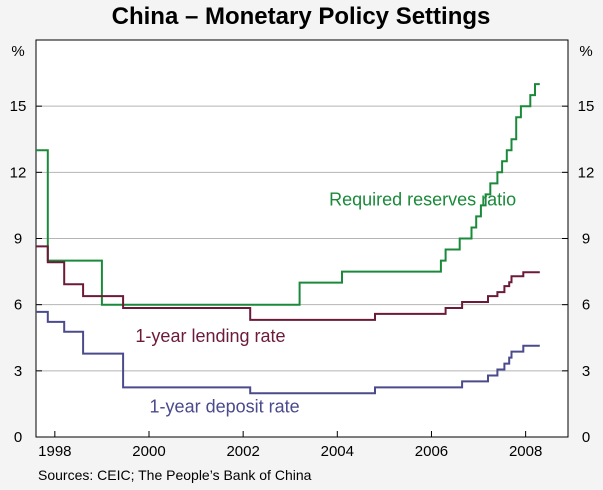 Image resolution: width=603 pixels, height=490 pixels. Describe the element at coordinates (18, 437) in the screenshot. I see `y-tick-label-left: 0` at that location.